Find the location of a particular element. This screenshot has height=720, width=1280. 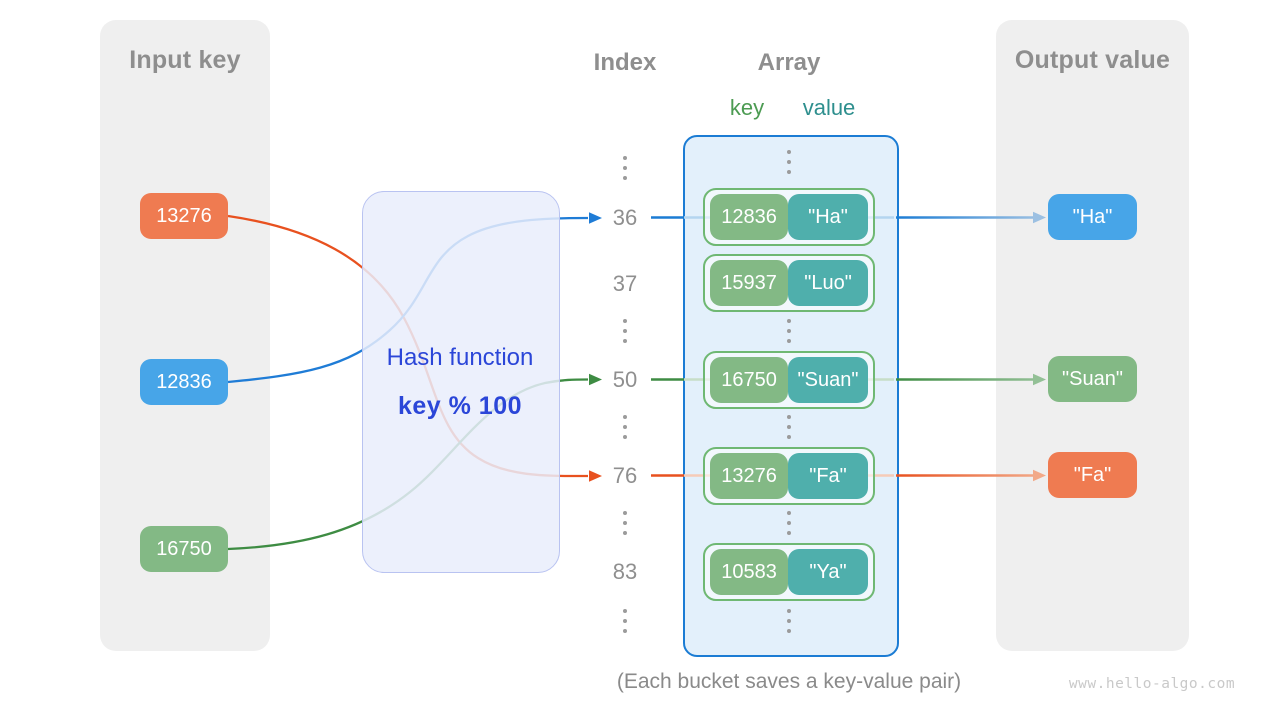

index-37: 37 is located at coordinates (625, 283).